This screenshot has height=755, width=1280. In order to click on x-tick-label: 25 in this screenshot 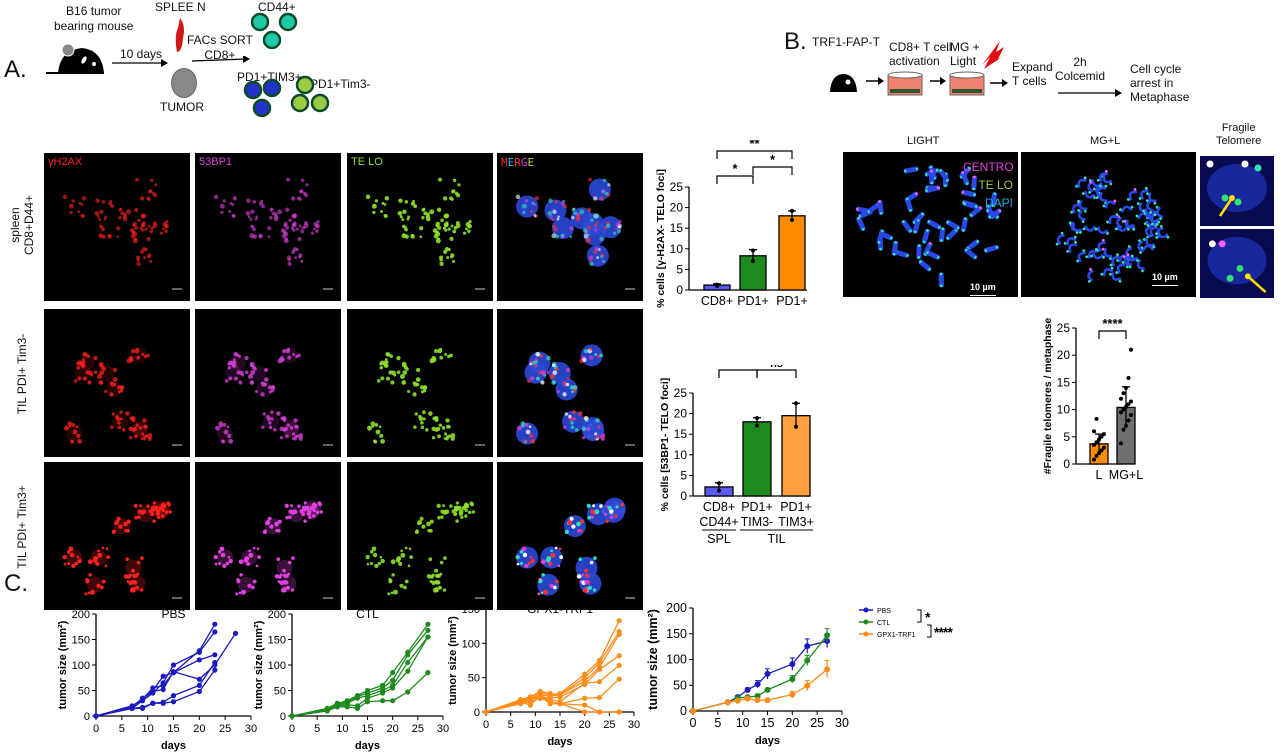, I will do `click(817, 723)`.